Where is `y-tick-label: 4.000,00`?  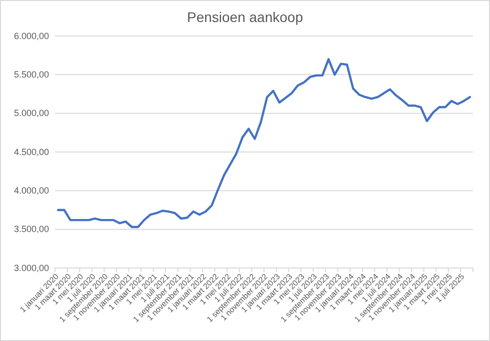
y-tick-label: 4.000,00 is located at coordinates (31, 191).